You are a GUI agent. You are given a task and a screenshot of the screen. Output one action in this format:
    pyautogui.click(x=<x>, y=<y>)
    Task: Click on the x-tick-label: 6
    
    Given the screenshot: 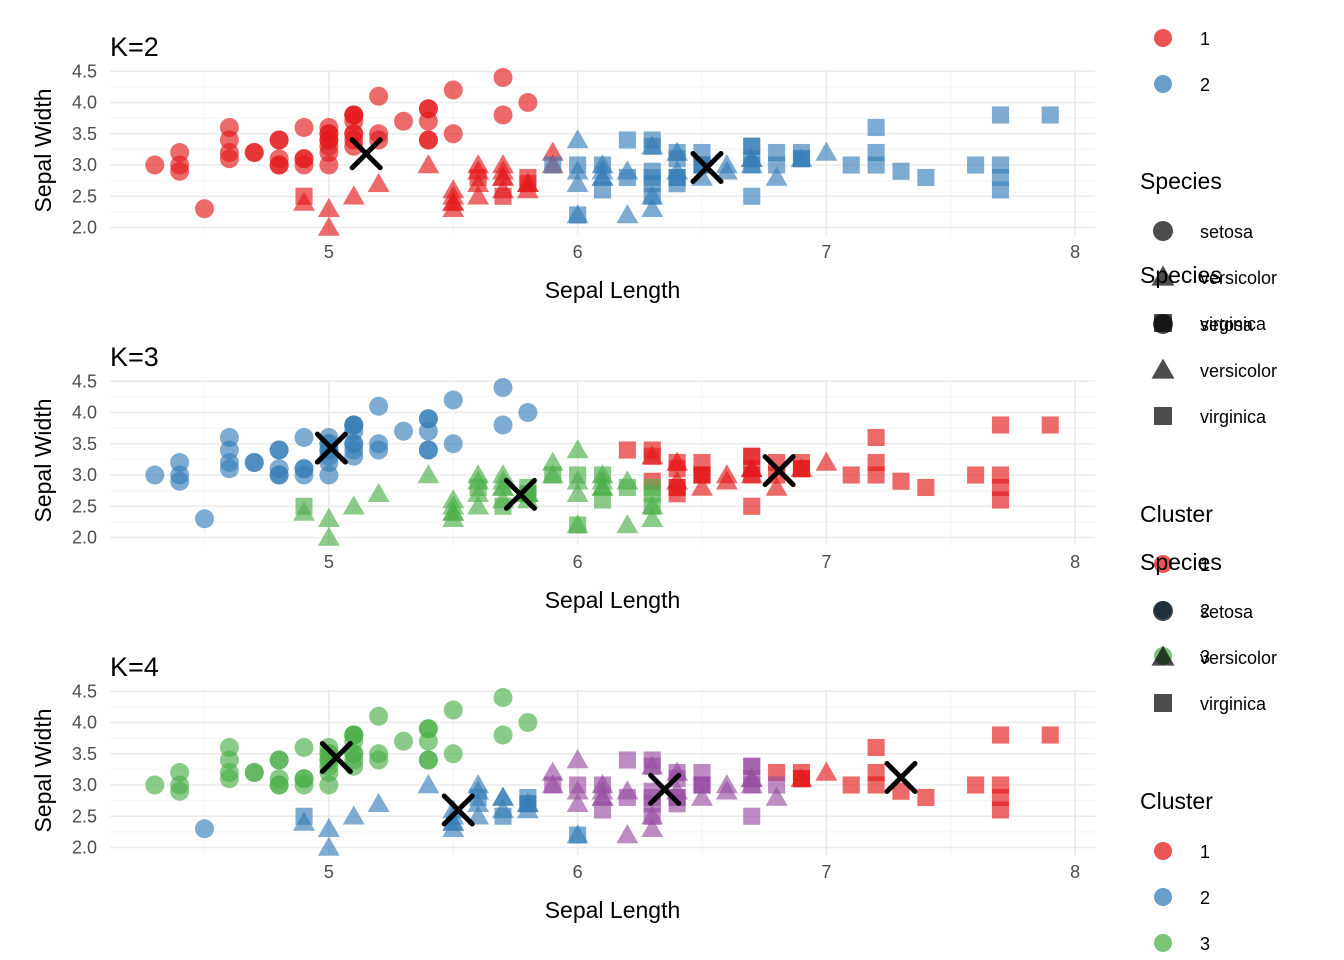 What is the action you would take?
    pyautogui.click(x=578, y=872)
    